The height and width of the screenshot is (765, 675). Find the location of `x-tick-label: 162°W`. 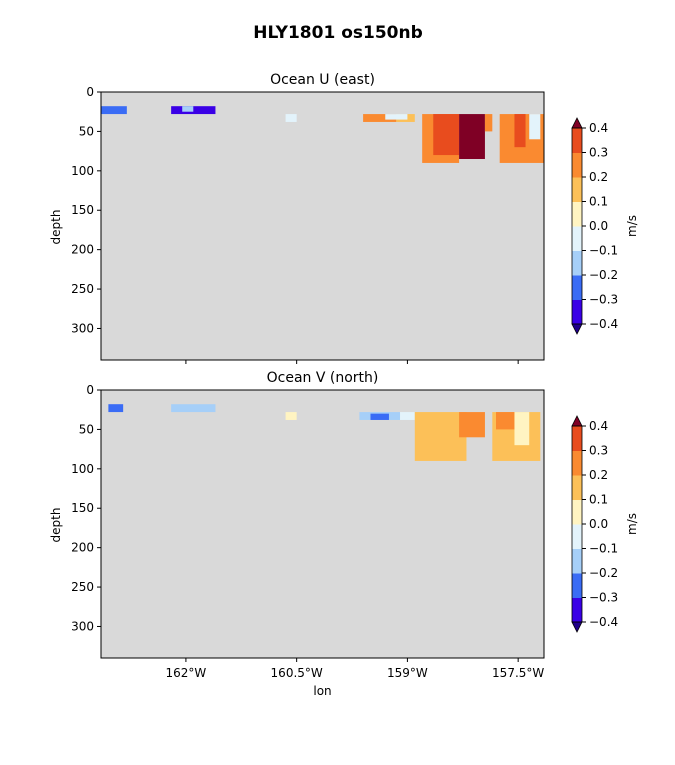

x-tick-label: 162°W is located at coordinates (186, 673).